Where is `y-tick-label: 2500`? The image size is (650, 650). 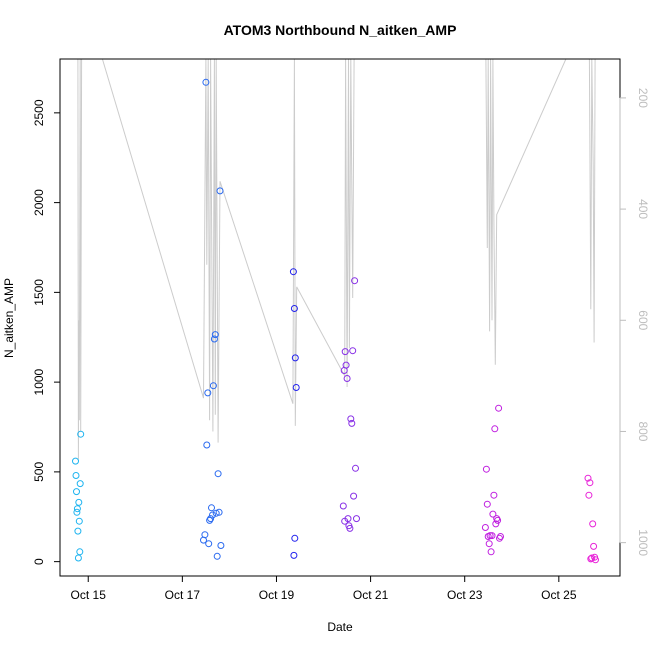 y-tick-label: 2500 is located at coordinates (39, 112).